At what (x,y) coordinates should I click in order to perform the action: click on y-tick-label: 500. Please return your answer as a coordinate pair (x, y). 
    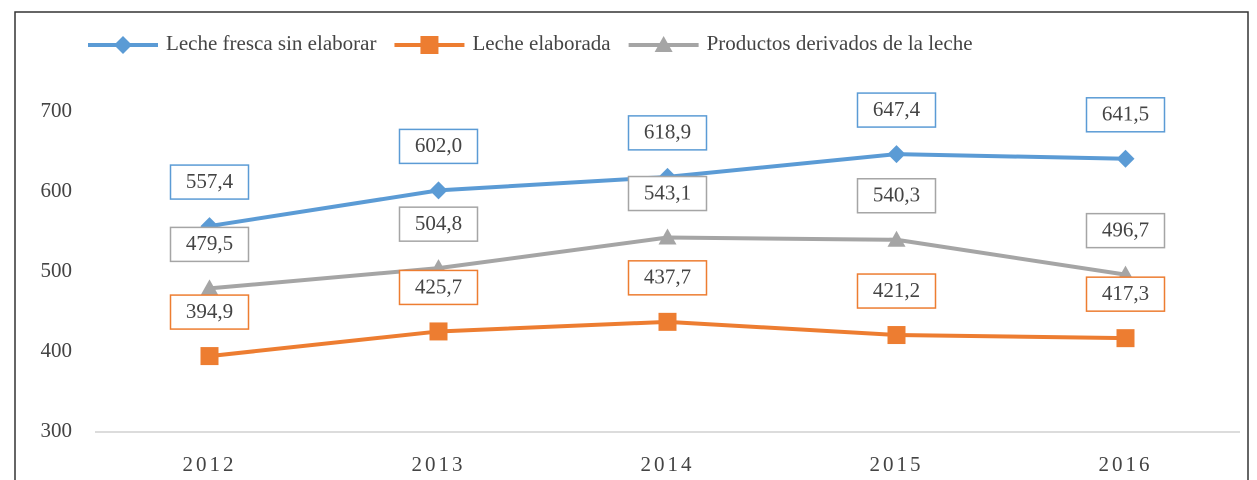
    Looking at the image, I should click on (57, 270).